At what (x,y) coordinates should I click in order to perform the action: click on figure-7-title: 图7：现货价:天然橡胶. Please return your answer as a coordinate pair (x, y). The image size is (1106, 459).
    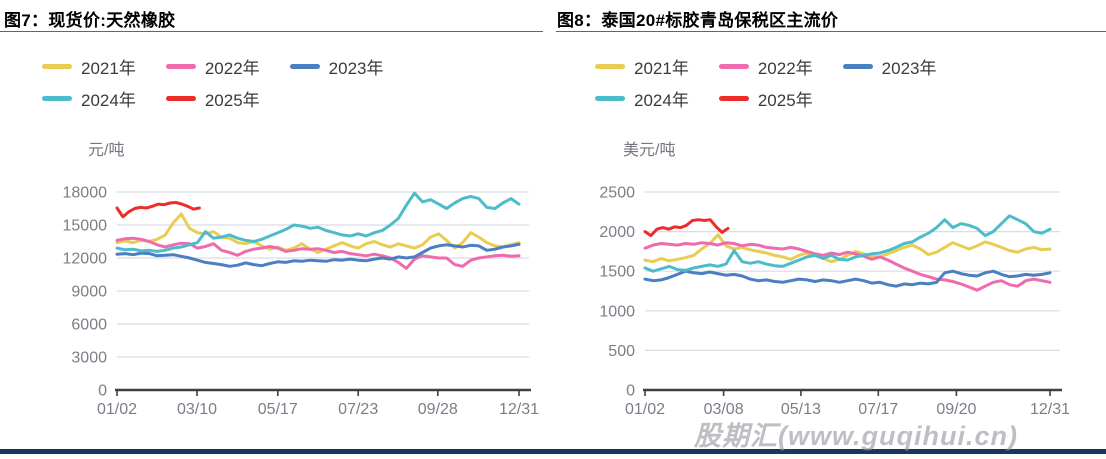
    Looking at the image, I should click on (90, 20).